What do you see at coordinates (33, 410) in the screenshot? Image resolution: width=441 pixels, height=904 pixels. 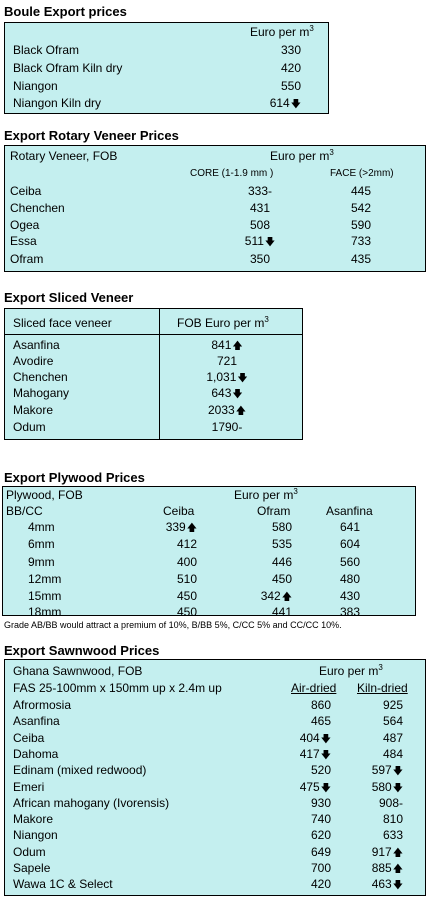 I see `sliced-row-name: Makore` at bounding box center [33, 410].